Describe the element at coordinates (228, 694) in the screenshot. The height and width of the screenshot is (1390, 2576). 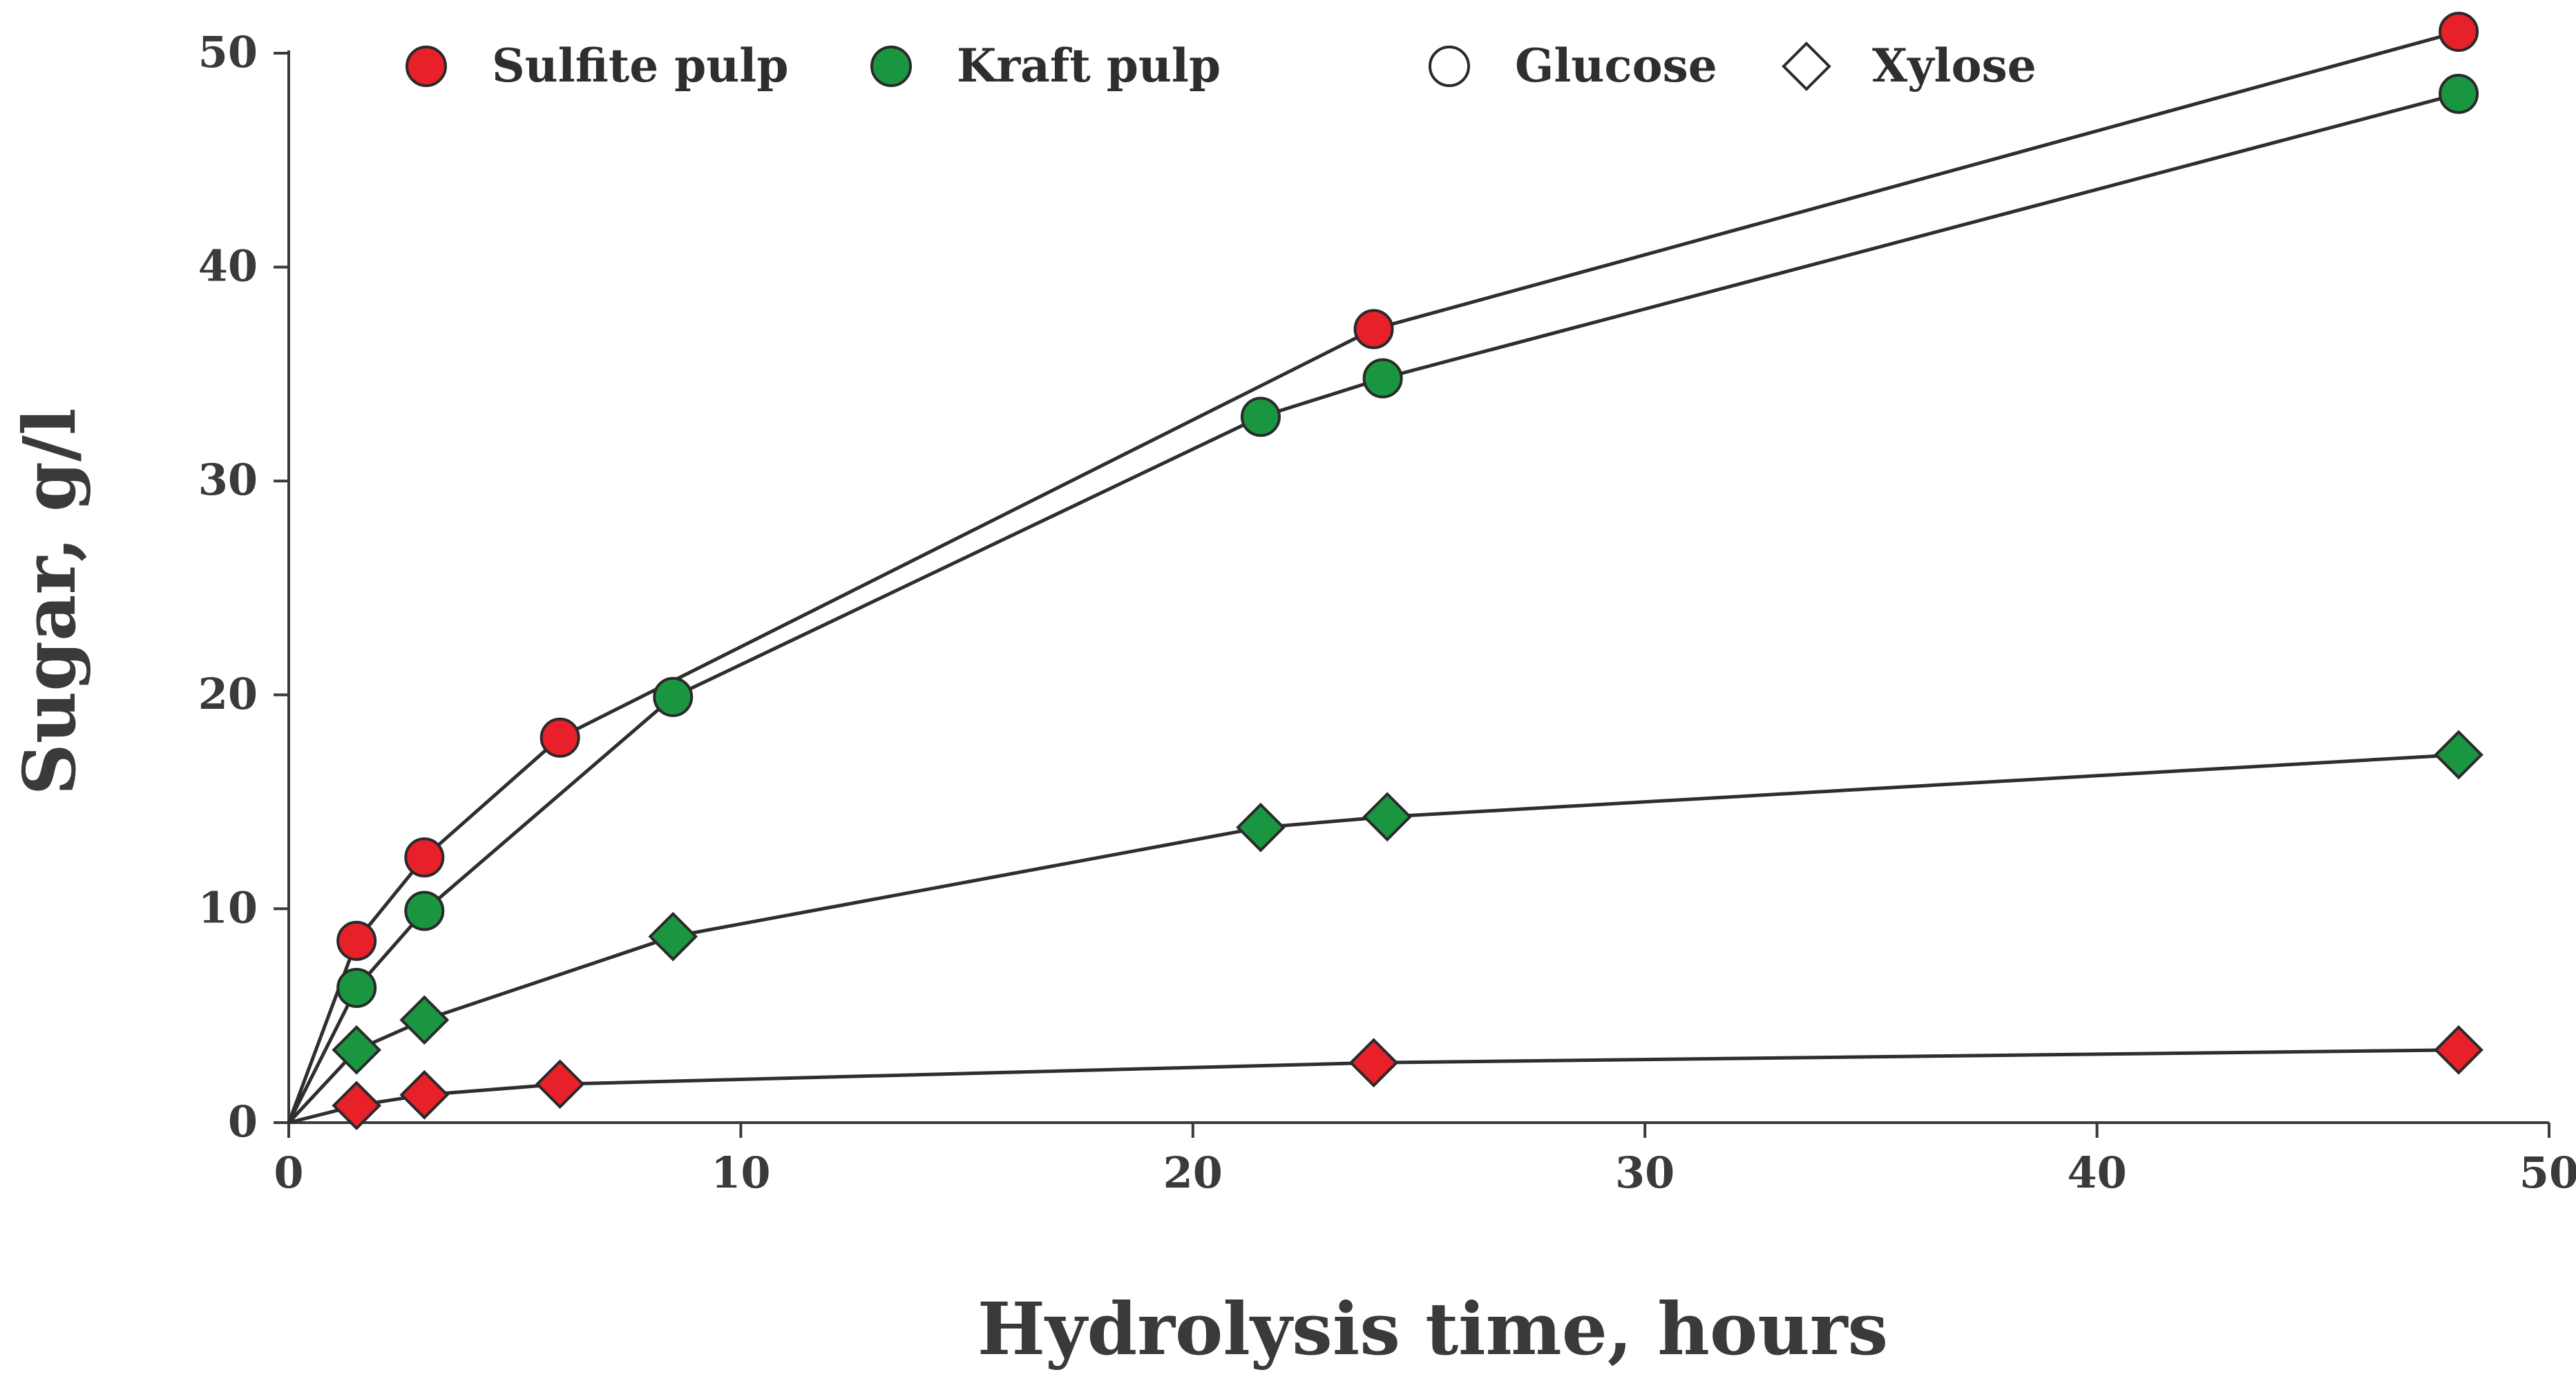
I see `y-tick-label: 20` at that location.